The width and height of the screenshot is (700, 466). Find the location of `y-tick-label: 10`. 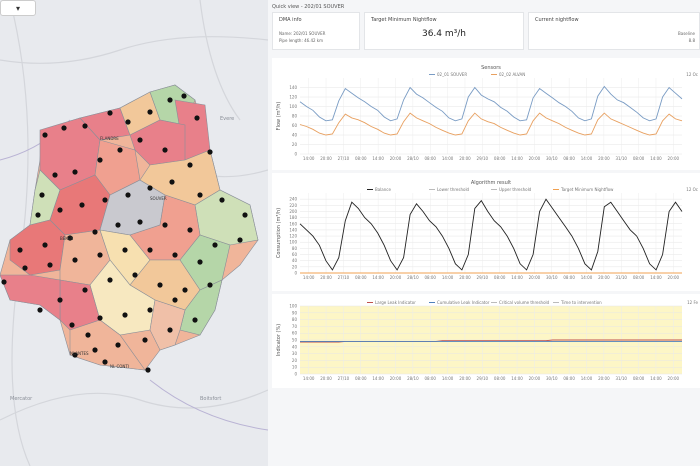

y-tick-label: 10 is located at coordinates (295, 367).